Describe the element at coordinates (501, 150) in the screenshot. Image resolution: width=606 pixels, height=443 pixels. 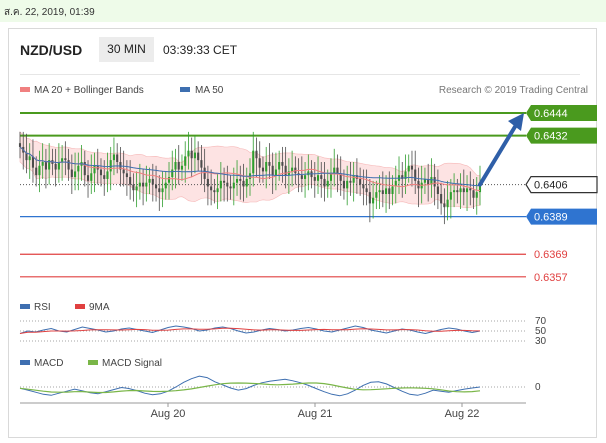
I see `forecast-arrow` at that location.